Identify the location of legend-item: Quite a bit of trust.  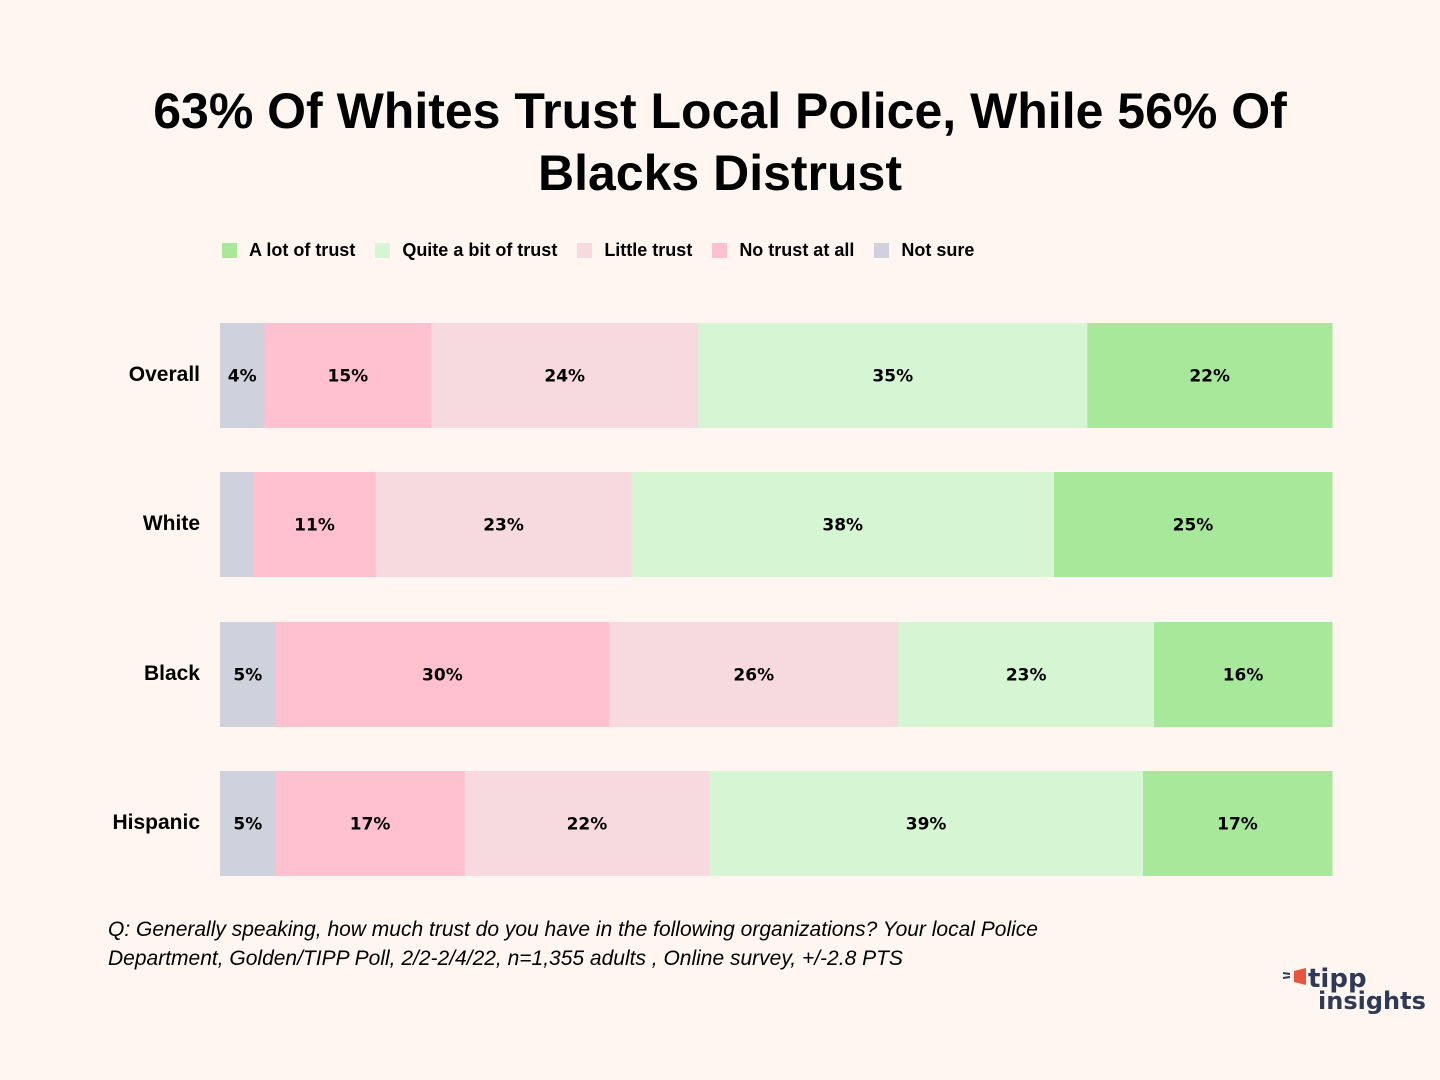
(466, 250).